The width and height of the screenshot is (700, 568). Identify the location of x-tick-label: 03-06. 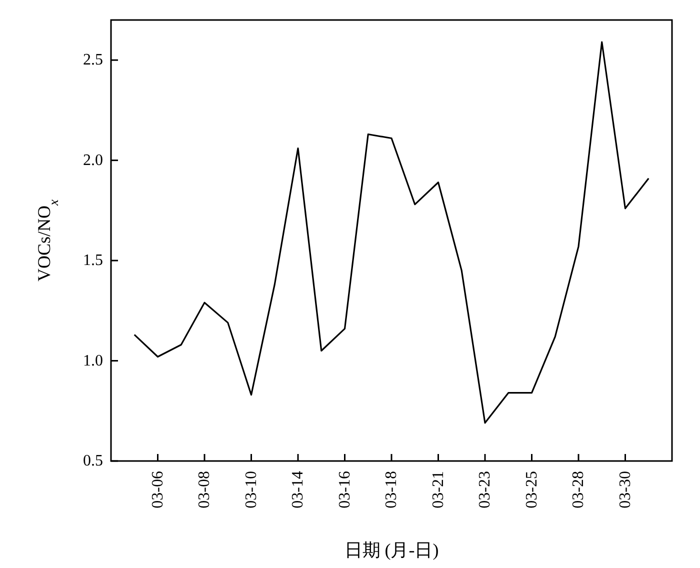
(157, 489).